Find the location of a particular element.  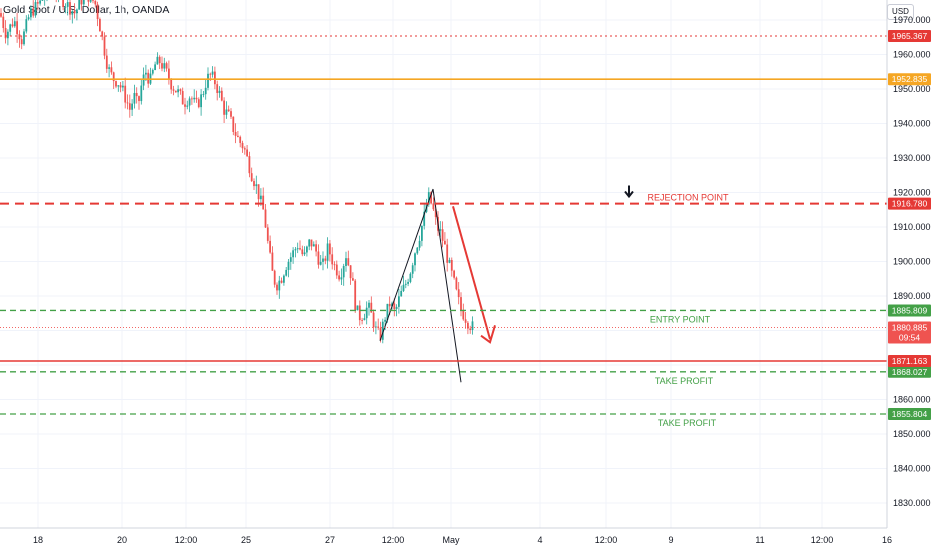

x-tick-label: 16 is located at coordinates (887, 540).